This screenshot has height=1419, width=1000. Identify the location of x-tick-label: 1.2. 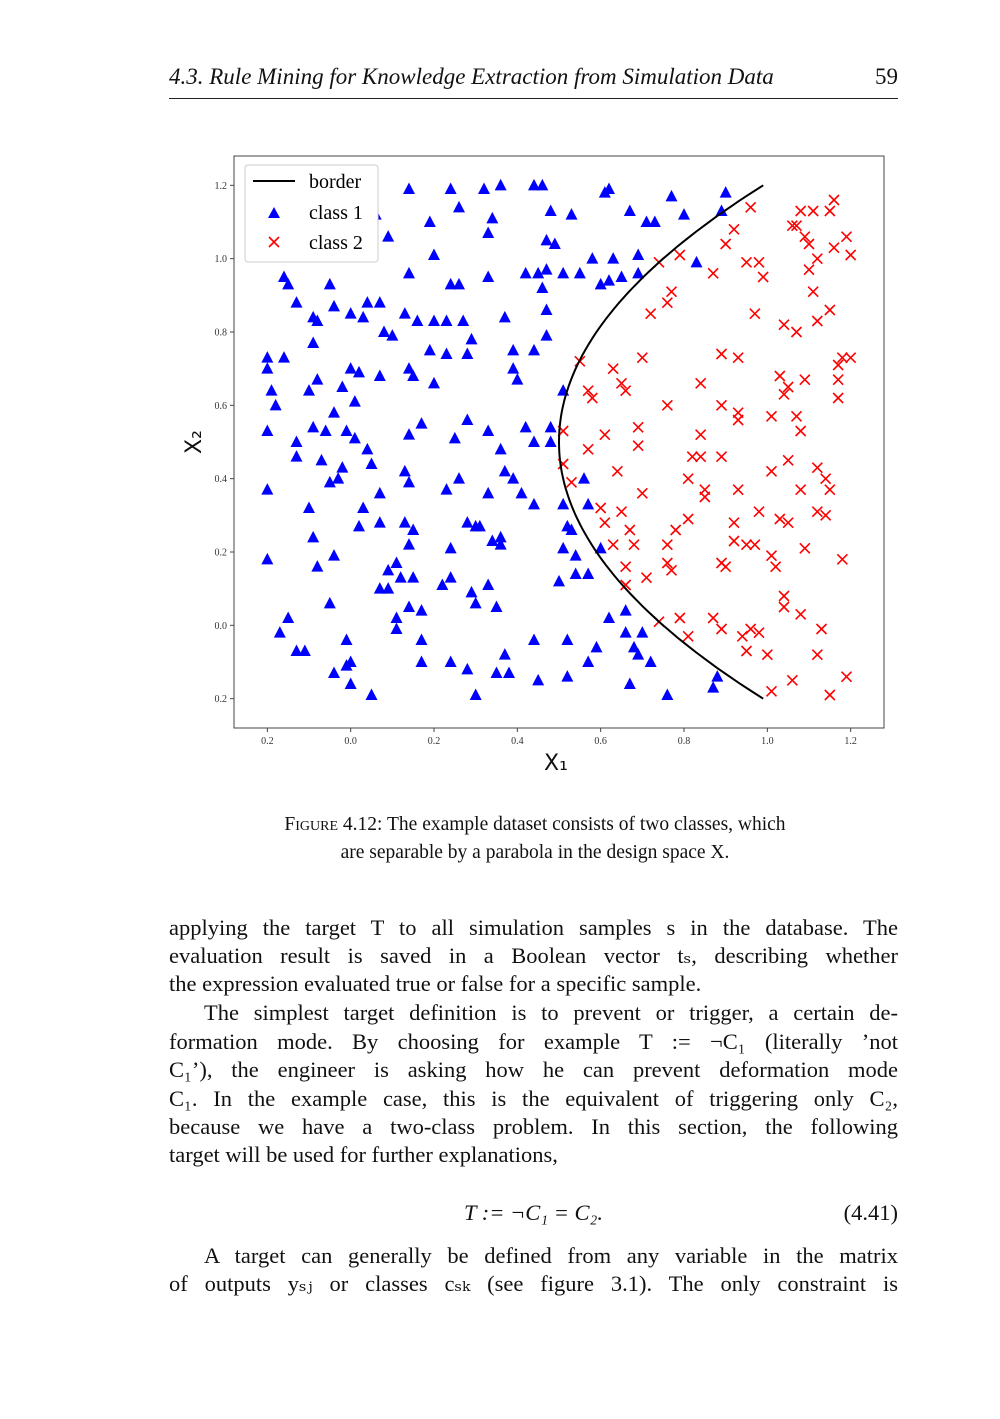
(850, 741).